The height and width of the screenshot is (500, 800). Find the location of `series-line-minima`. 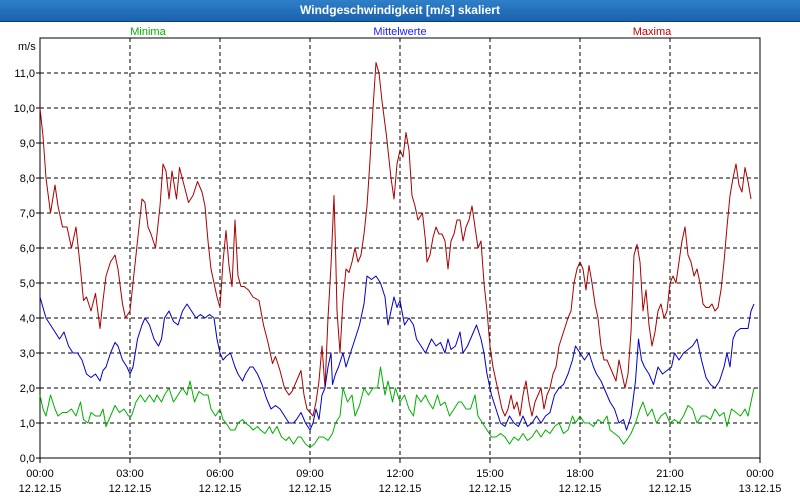

series-line-minima is located at coordinates (397, 407).